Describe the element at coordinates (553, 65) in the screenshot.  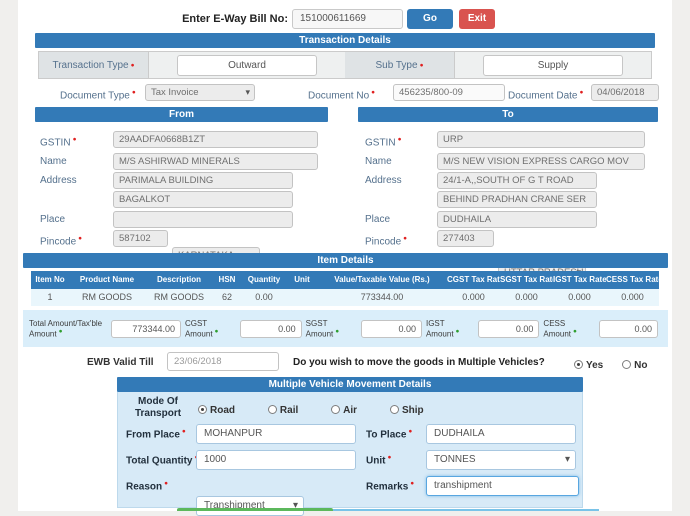
I see `sub-type-value: Supply` at that location.